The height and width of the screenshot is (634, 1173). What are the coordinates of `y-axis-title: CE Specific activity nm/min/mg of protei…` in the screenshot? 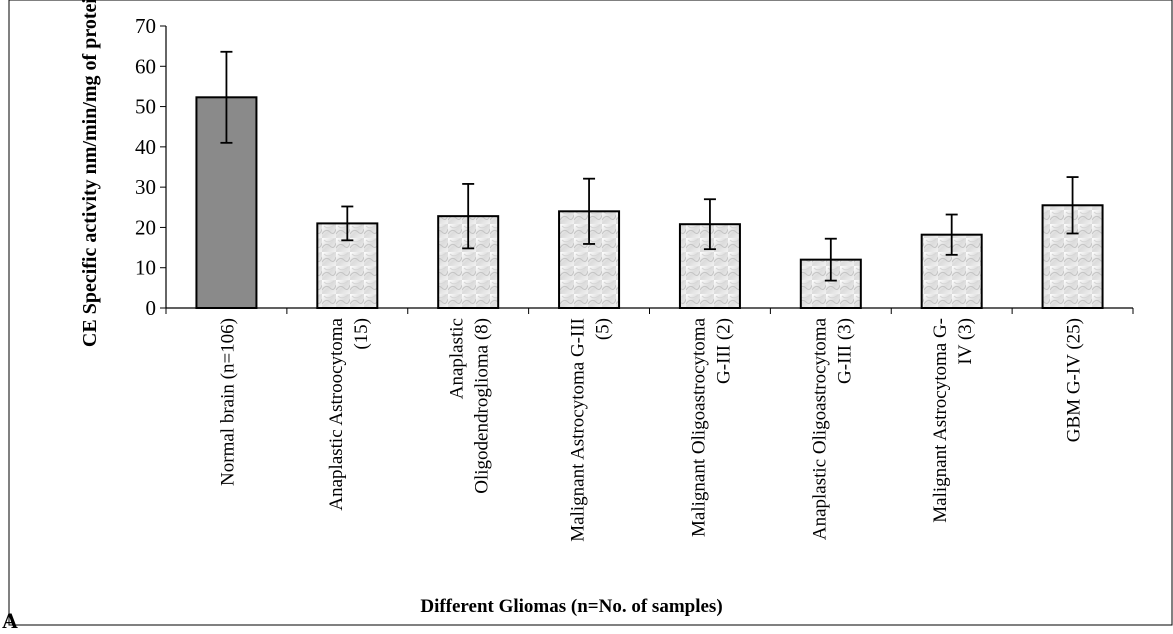 It's located at (90, 173).